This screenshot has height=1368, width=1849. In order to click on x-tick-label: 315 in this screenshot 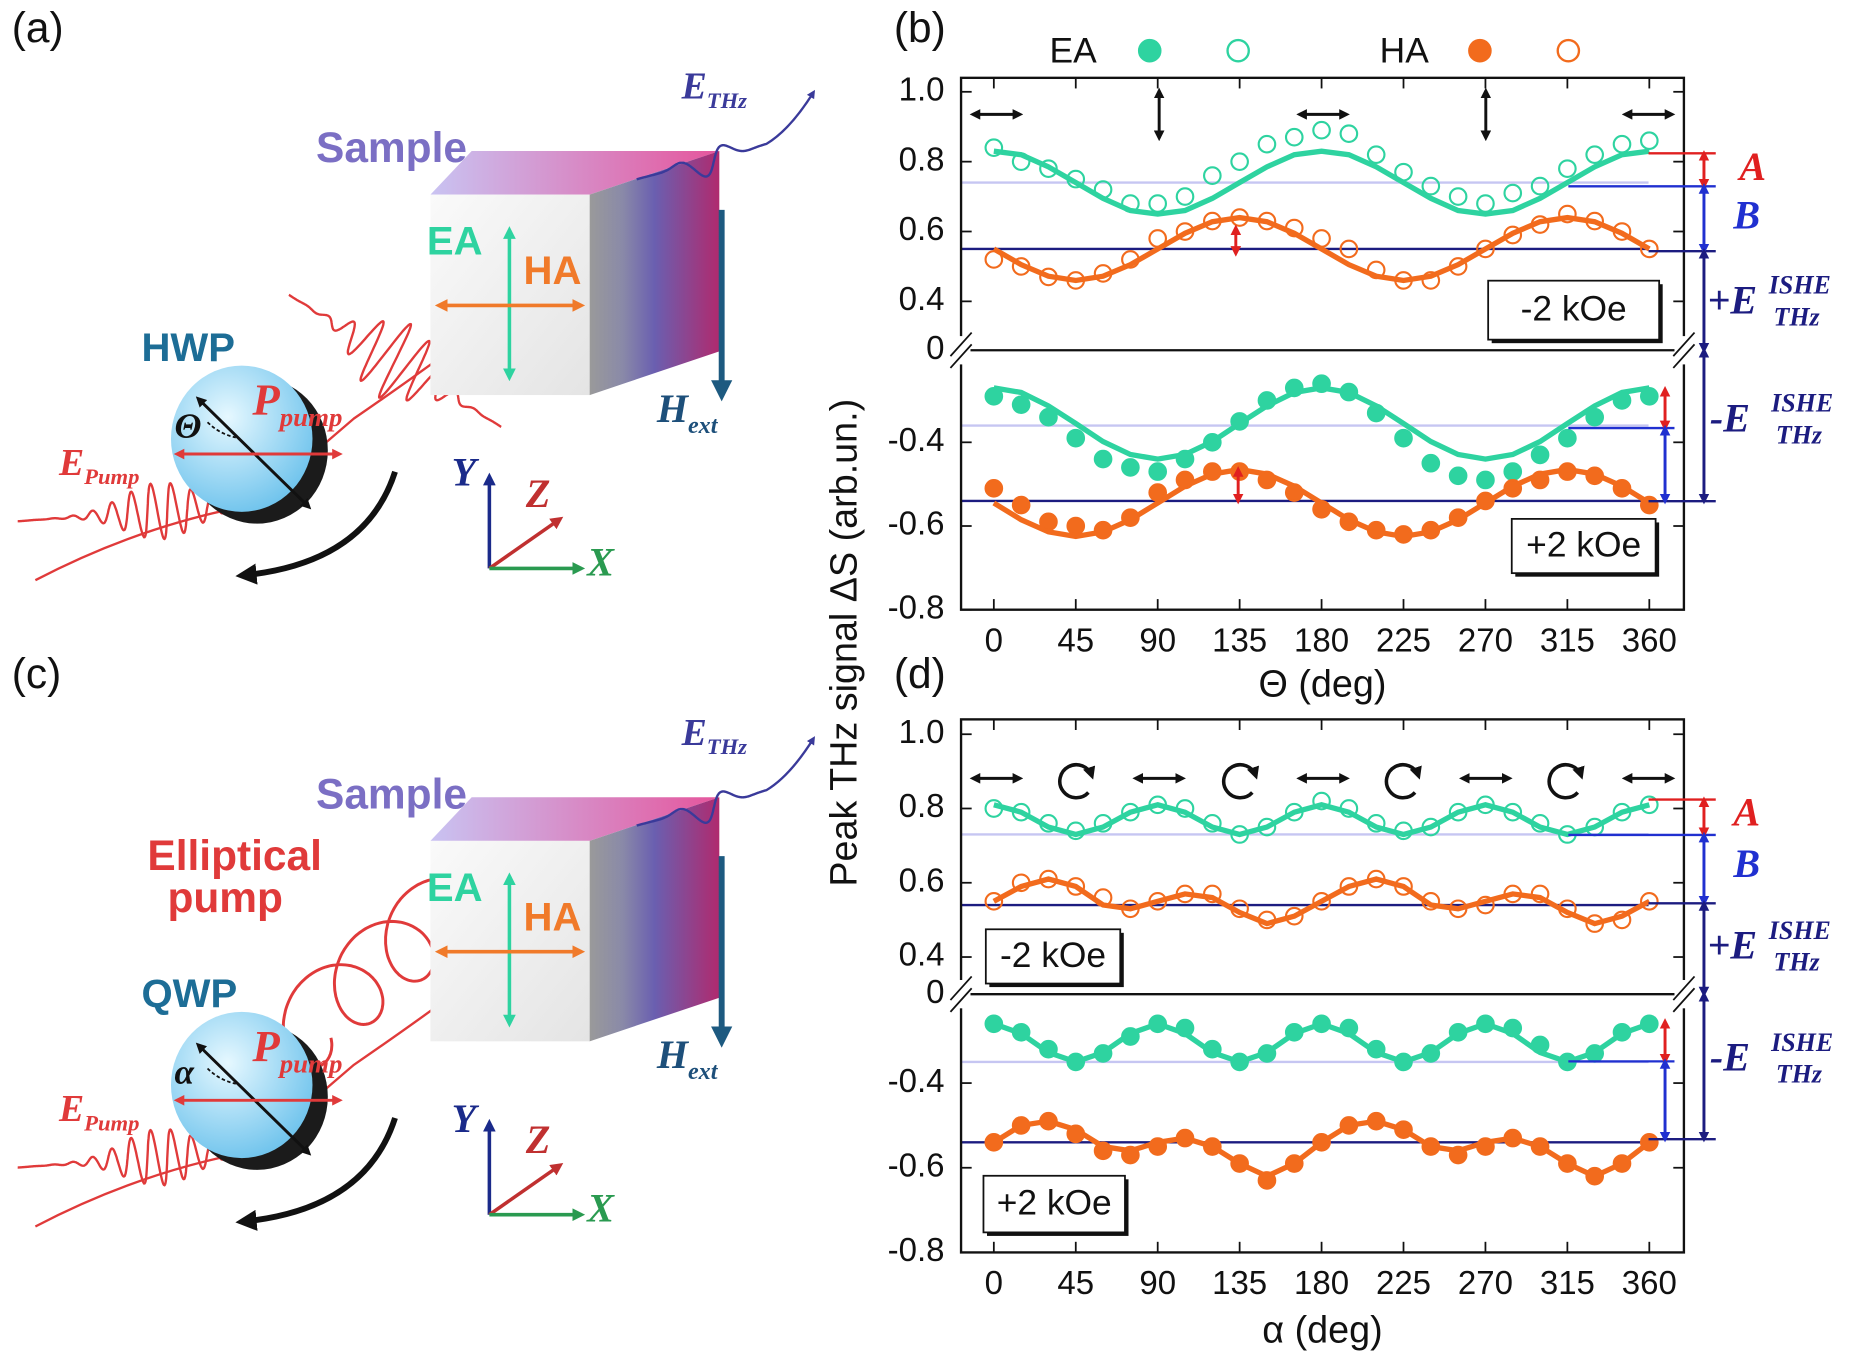, I will do `click(1567, 639)`.